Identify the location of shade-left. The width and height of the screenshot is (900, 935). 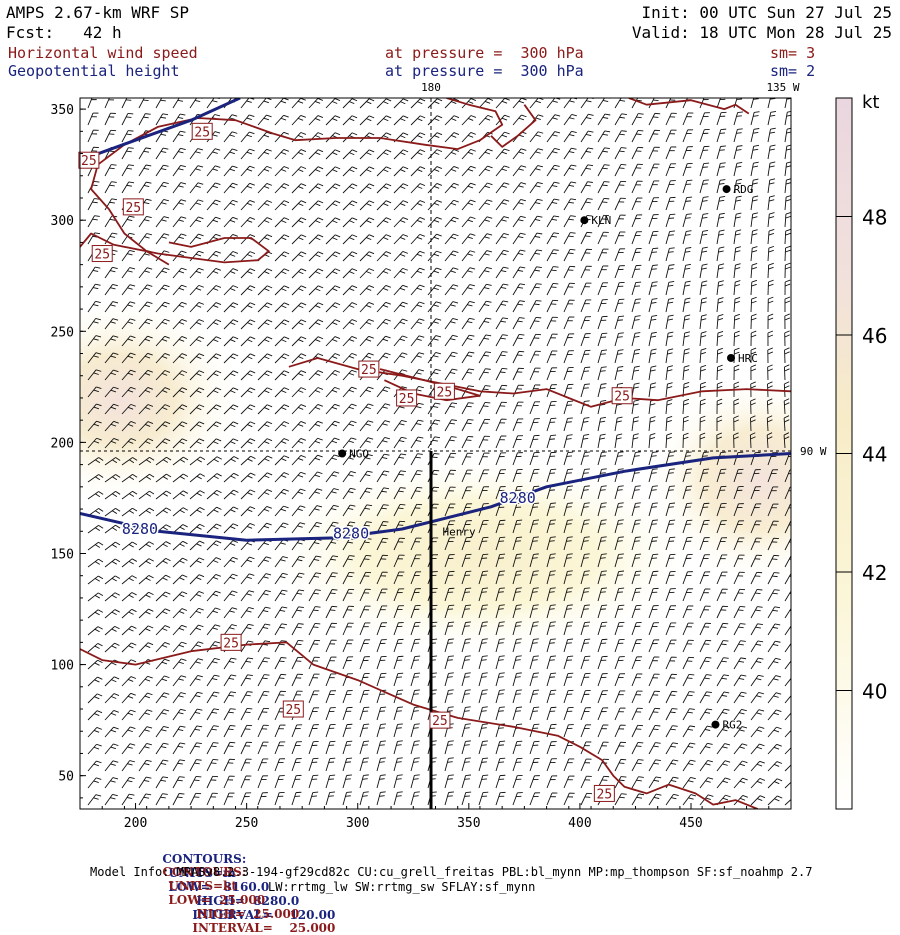
(120, 400).